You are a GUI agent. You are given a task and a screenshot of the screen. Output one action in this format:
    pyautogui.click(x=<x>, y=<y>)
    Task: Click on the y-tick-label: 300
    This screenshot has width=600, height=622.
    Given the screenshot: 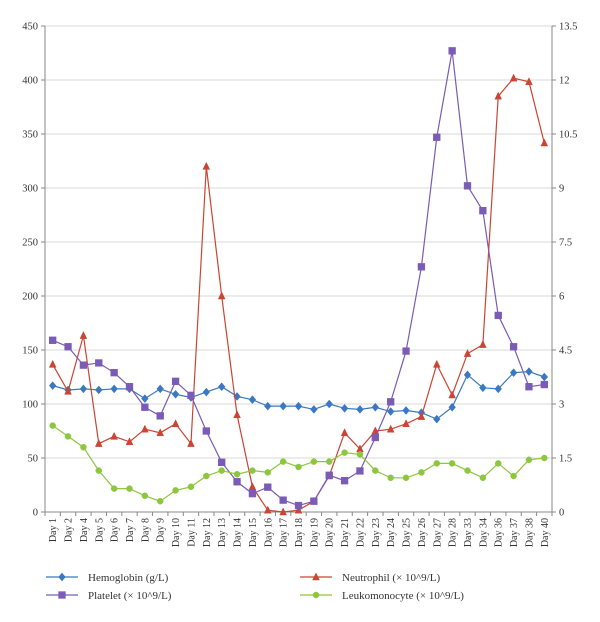 What is the action you would take?
    pyautogui.click(x=30, y=189)
    